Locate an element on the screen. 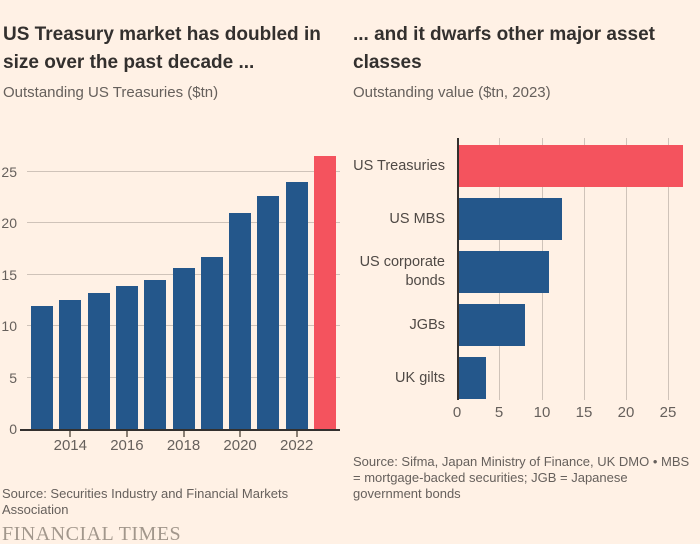 This screenshot has width=700, height=544. bar-2014 is located at coordinates (70, 364).